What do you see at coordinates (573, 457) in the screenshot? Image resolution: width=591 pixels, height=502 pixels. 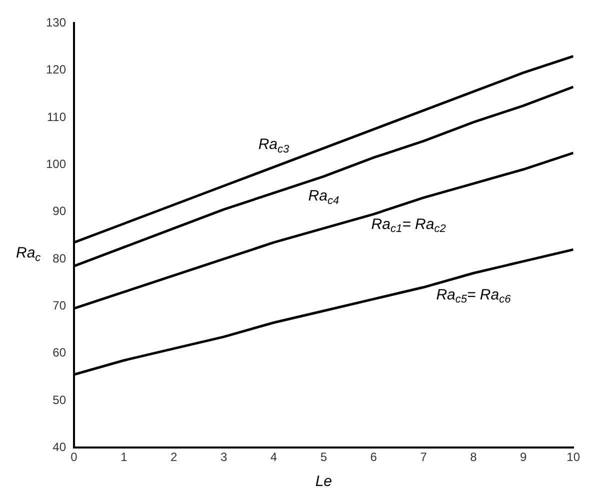 I see `x-tick-label: 10` at bounding box center [573, 457].